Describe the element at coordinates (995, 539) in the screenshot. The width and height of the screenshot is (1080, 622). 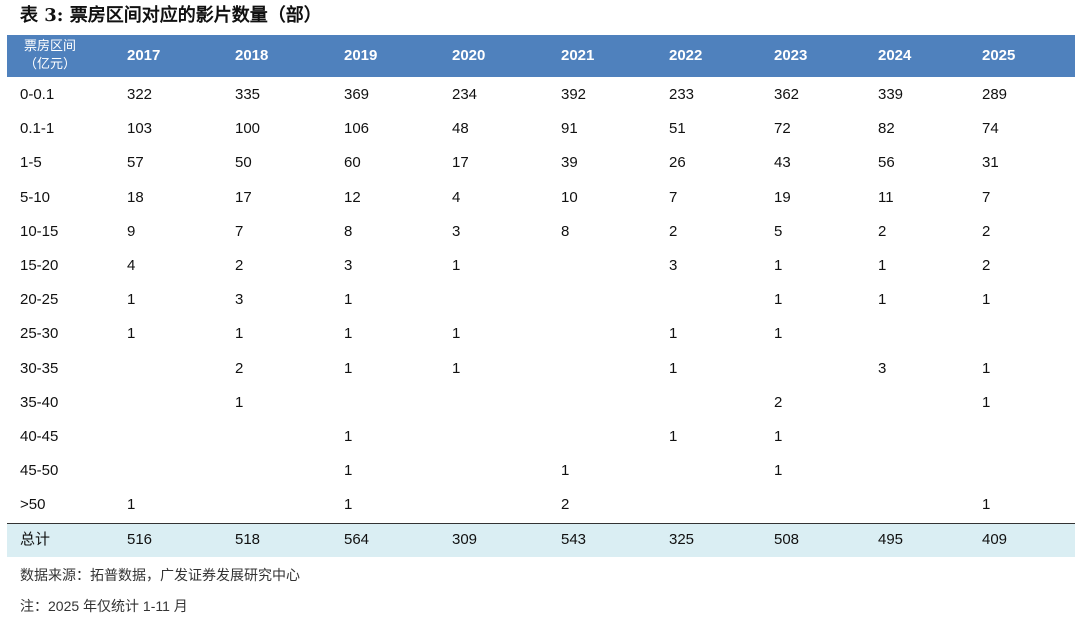
I see `total-cell: 409` at that location.